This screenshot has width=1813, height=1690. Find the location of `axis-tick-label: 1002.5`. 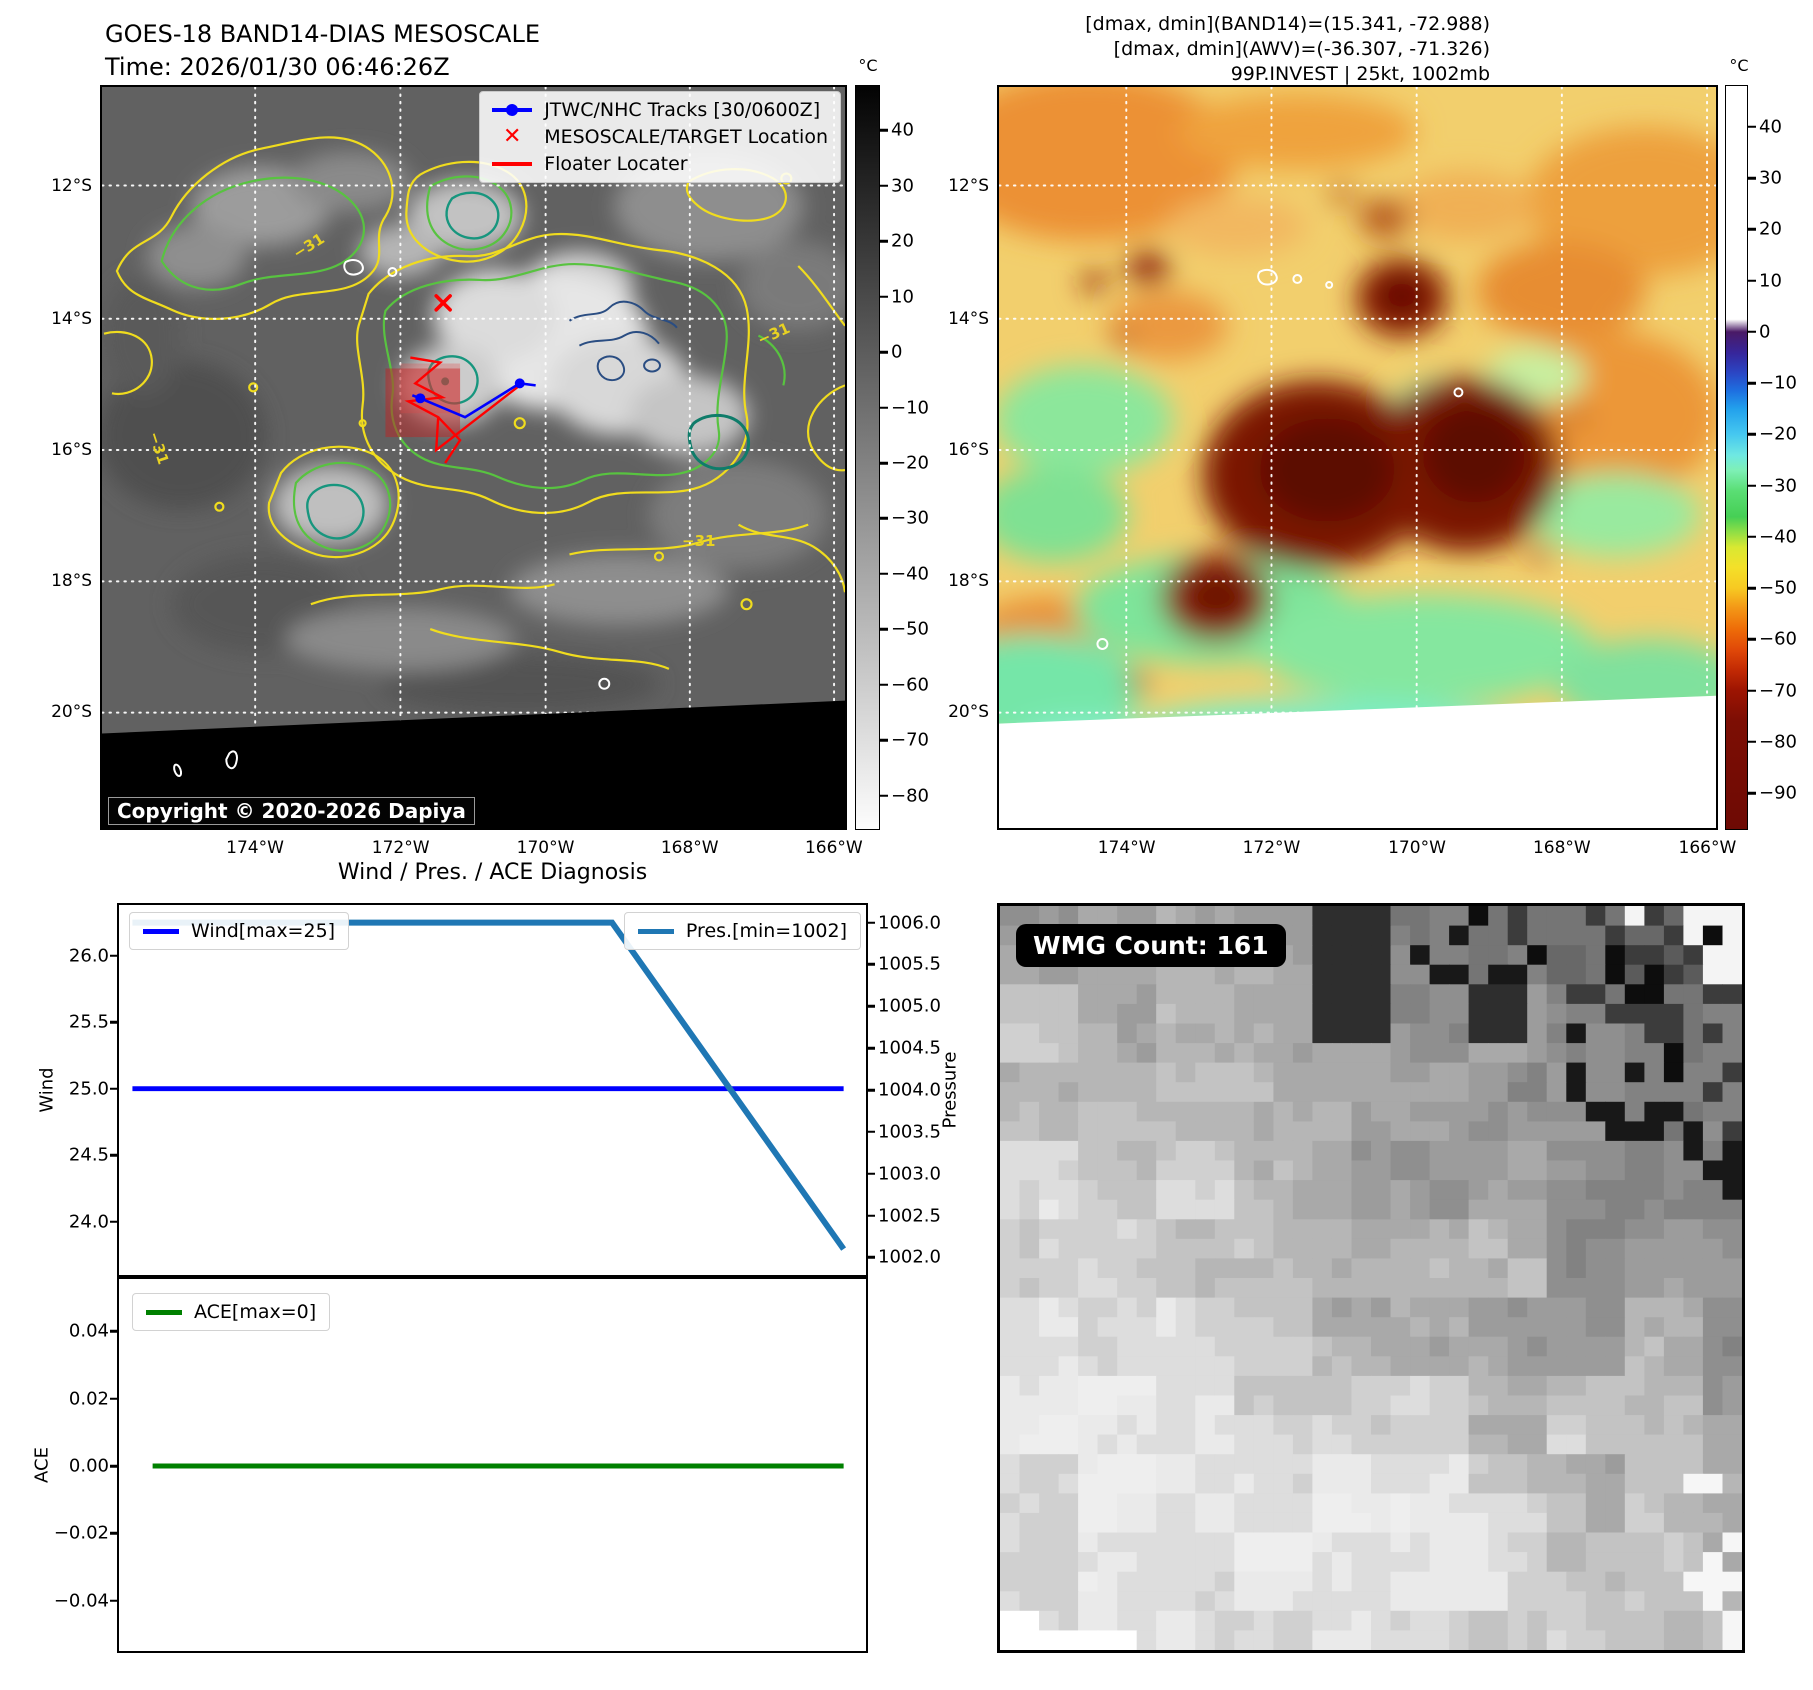

axis-tick-label: 1002.5 is located at coordinates (909, 1216).